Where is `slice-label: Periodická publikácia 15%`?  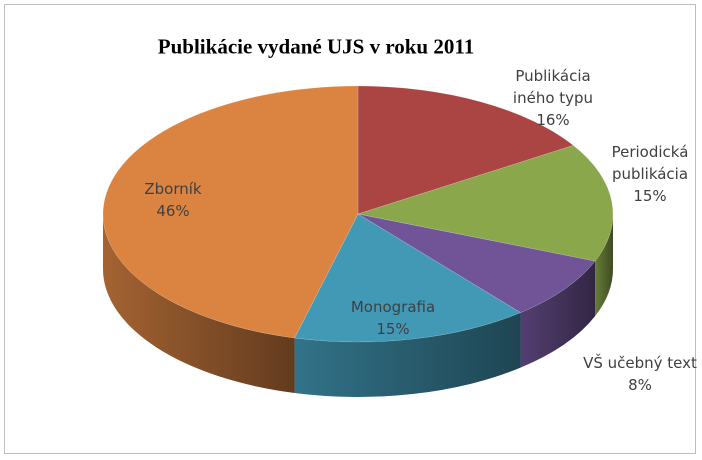
slice-label: Periodická publikácia 15% is located at coordinates (648, 174).